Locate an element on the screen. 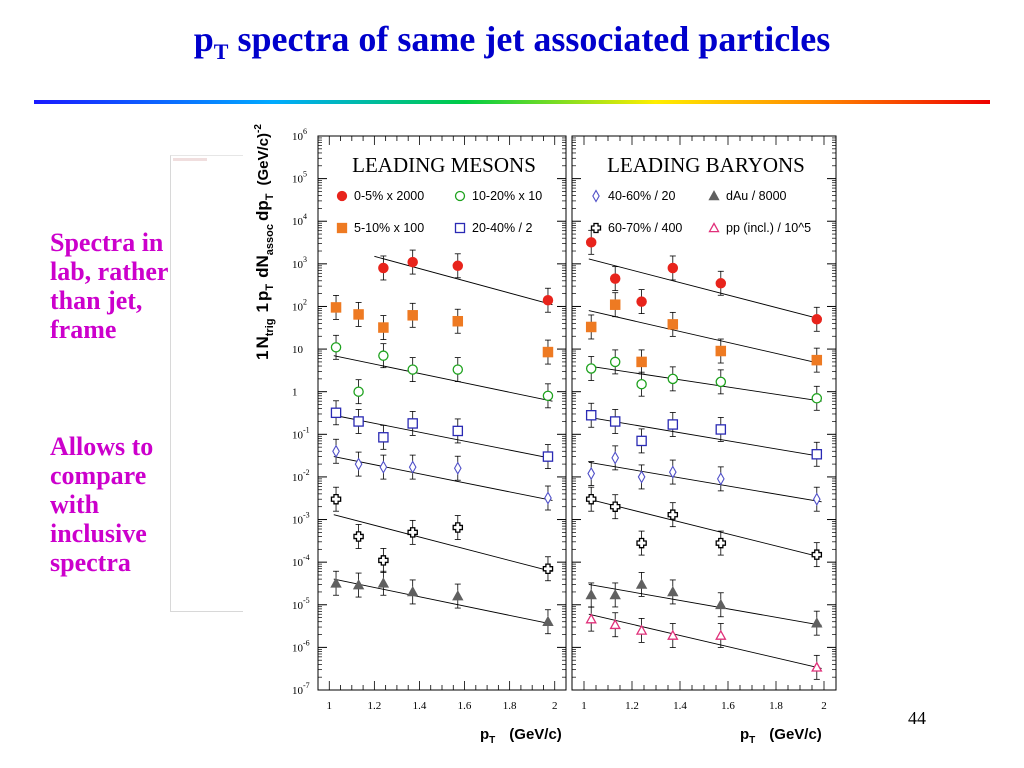  inset-frame is located at coordinates (206, 383).